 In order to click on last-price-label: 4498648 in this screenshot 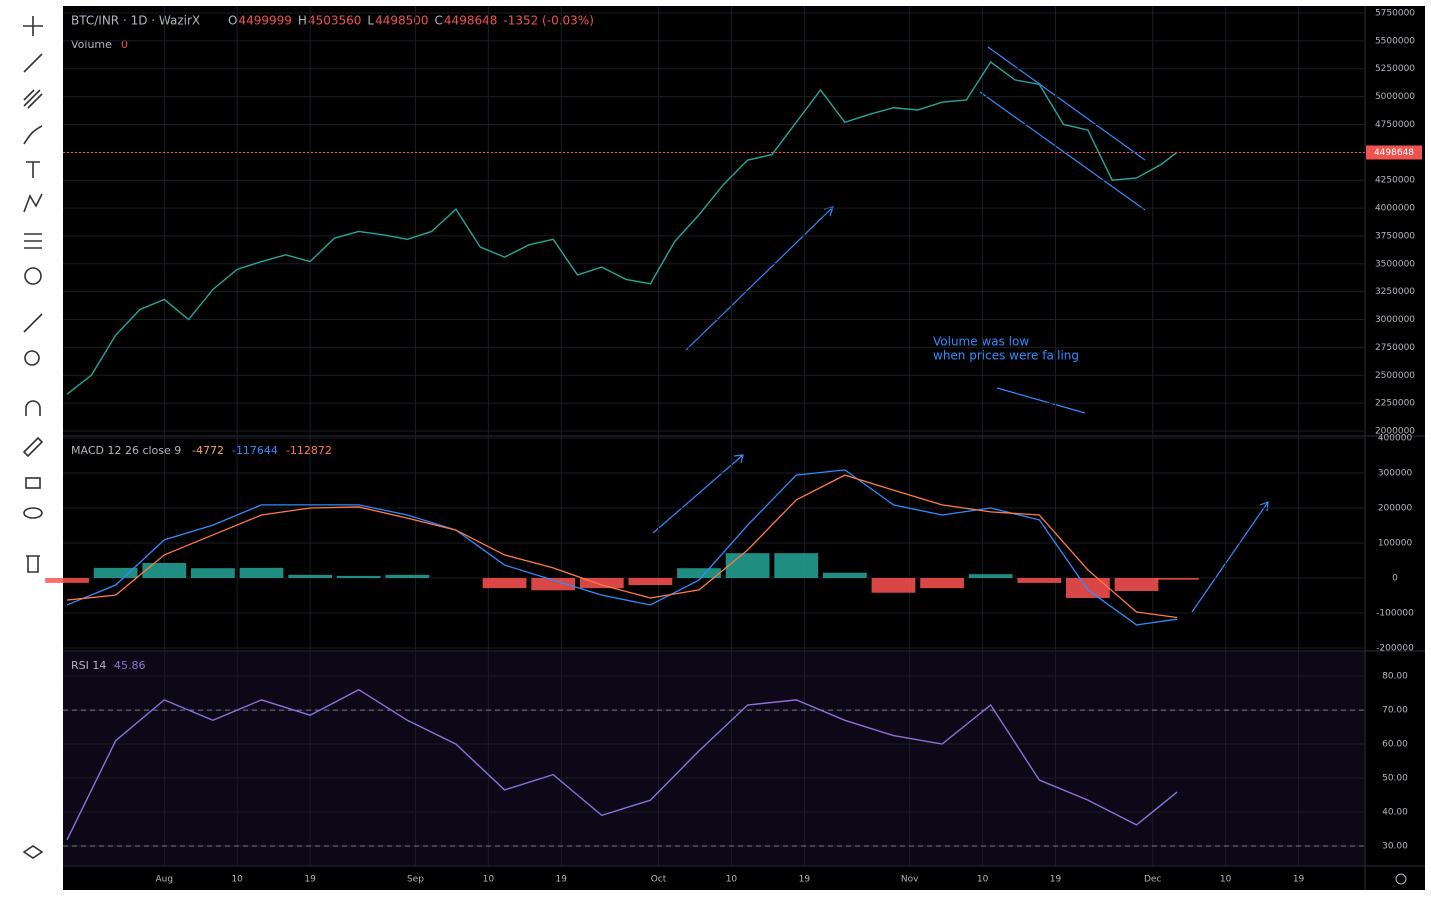, I will do `click(1394, 153)`.